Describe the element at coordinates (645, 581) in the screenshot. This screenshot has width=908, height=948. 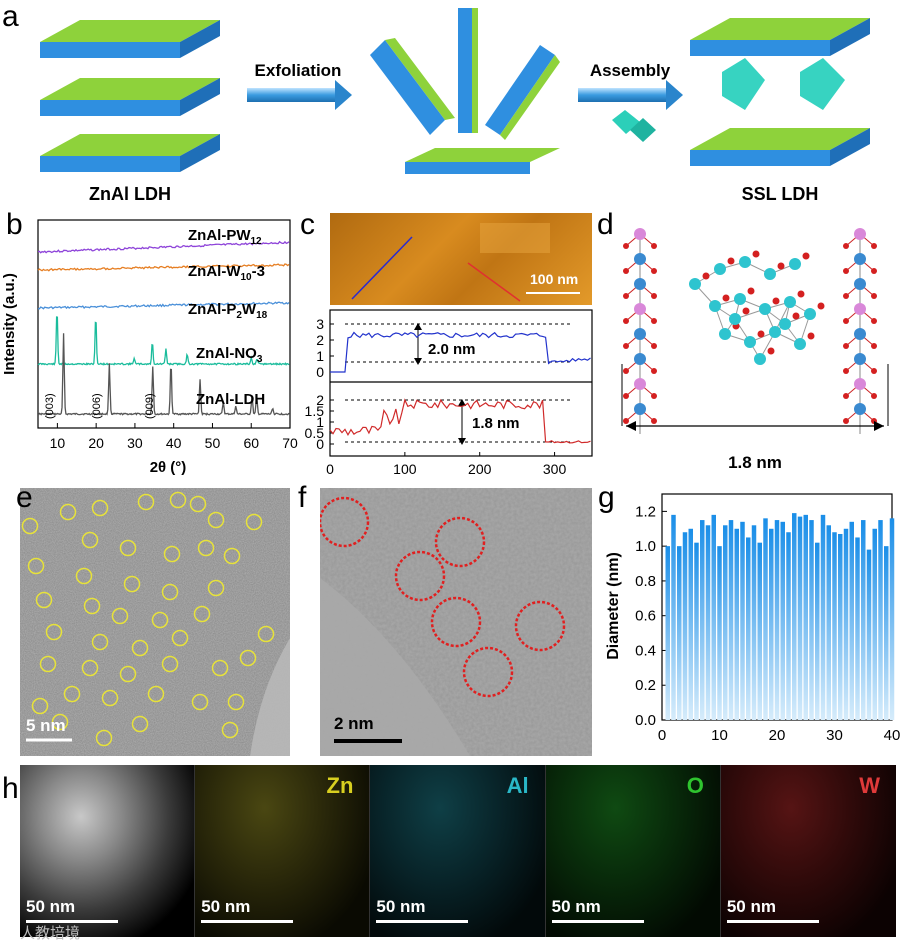
I see `g-ytick-0-8: 0.8` at that location.